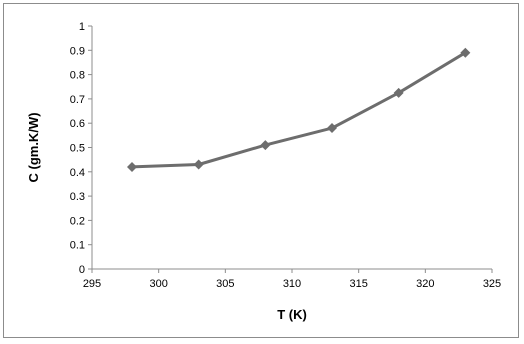  Describe the element at coordinates (77, 221) in the screenshot. I see `y-tick-label: 0.2` at that location.